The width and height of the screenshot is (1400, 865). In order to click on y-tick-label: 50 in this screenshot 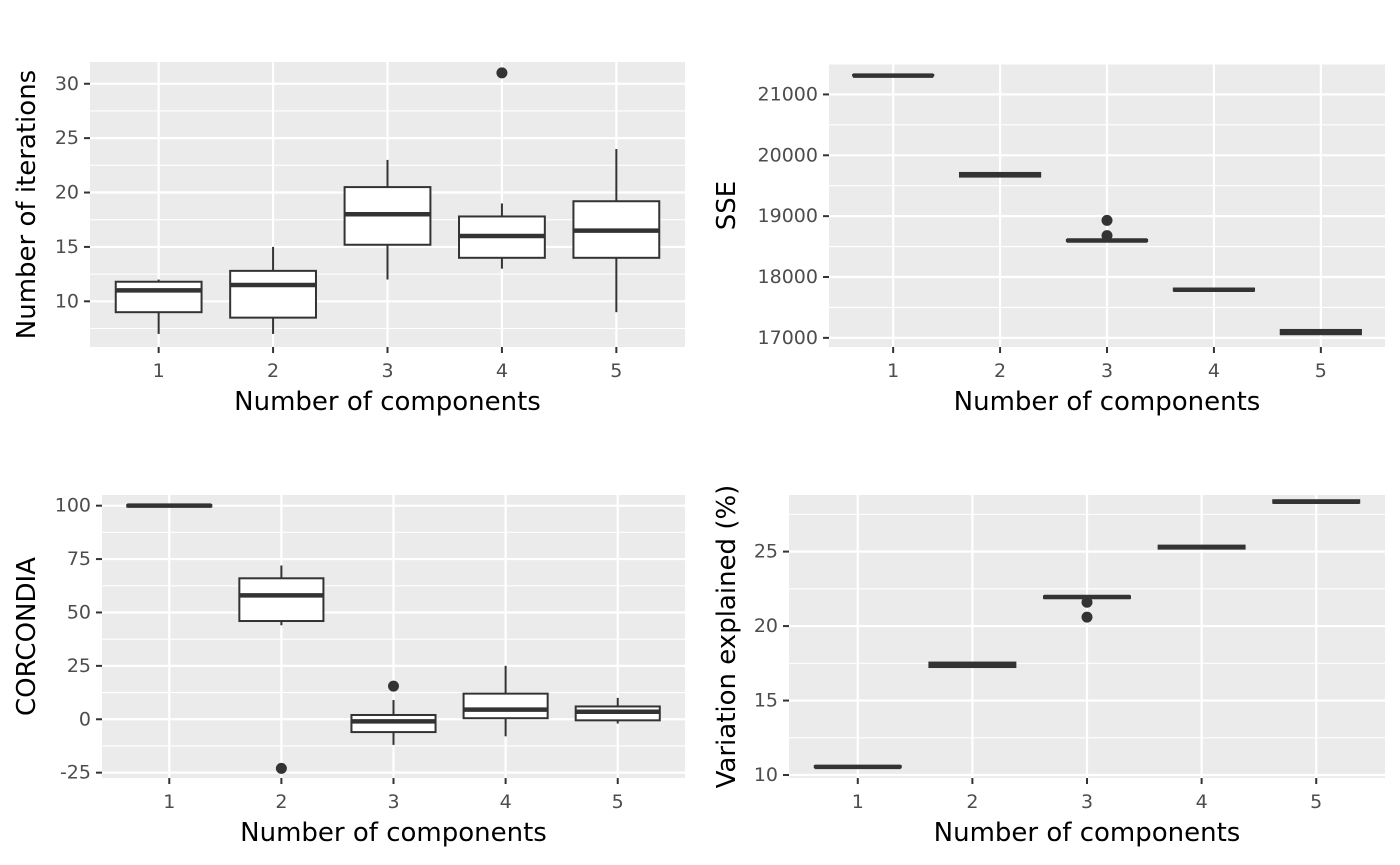, I will do `click(79, 612)`.